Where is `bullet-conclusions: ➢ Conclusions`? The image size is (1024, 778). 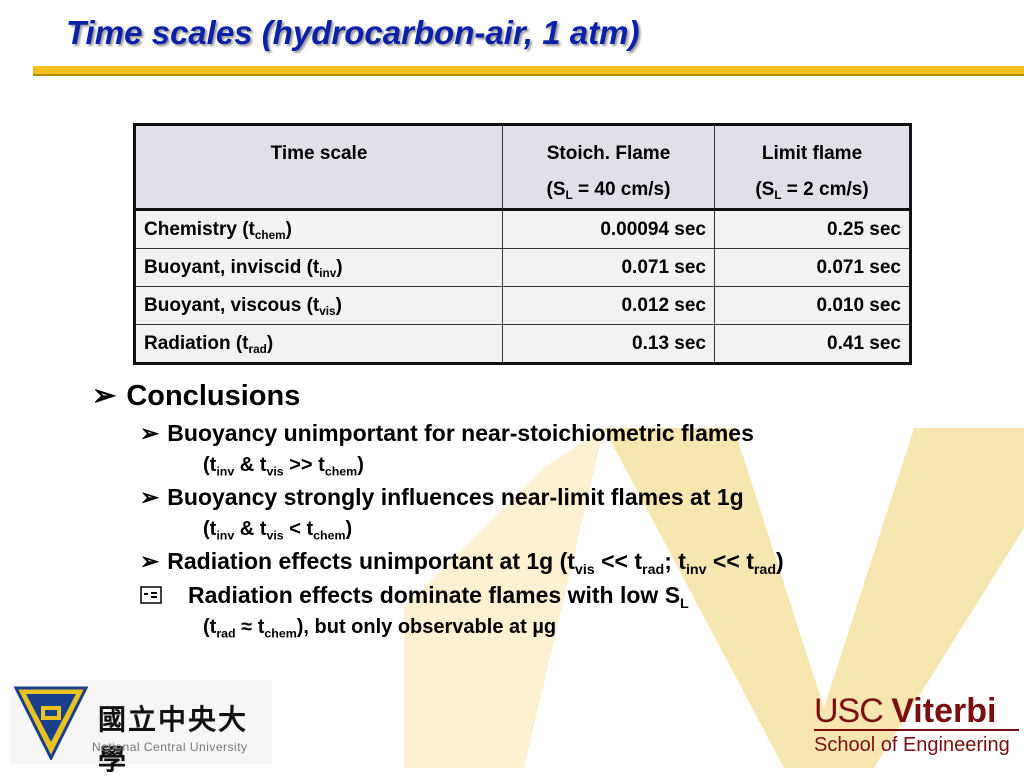 bullet-conclusions: ➢ Conclusions is located at coordinates (196, 396).